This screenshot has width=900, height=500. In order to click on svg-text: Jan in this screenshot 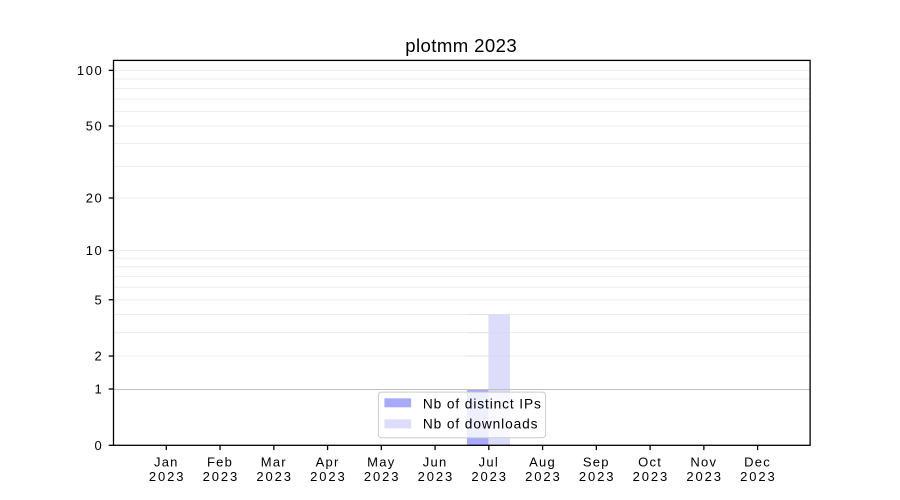, I will do `click(166, 461)`.